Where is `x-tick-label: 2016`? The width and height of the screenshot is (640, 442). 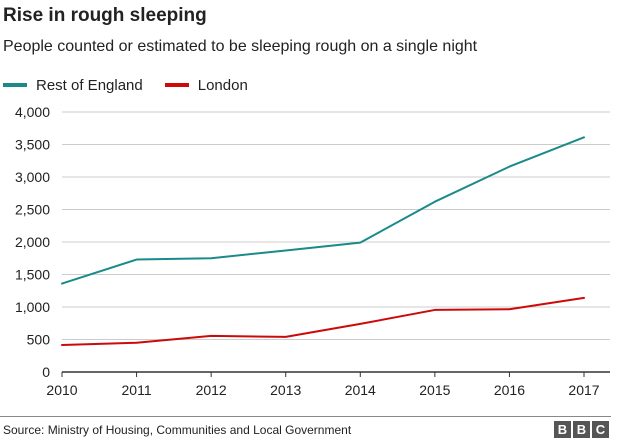
x-tick-label: 2016 is located at coordinates (509, 390).